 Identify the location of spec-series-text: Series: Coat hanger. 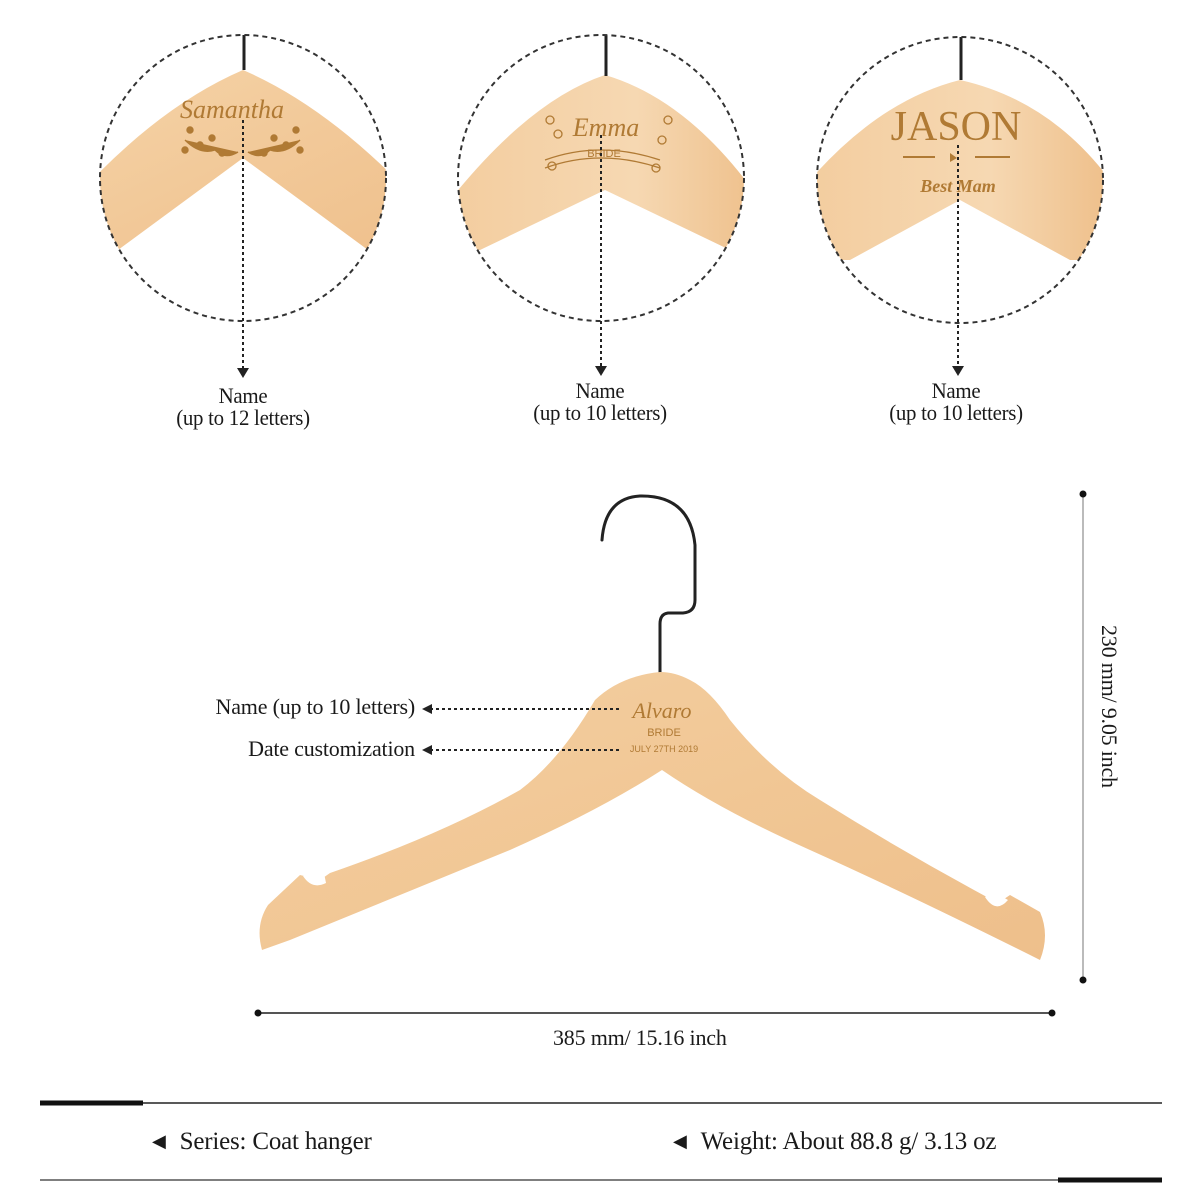
(275, 1141).